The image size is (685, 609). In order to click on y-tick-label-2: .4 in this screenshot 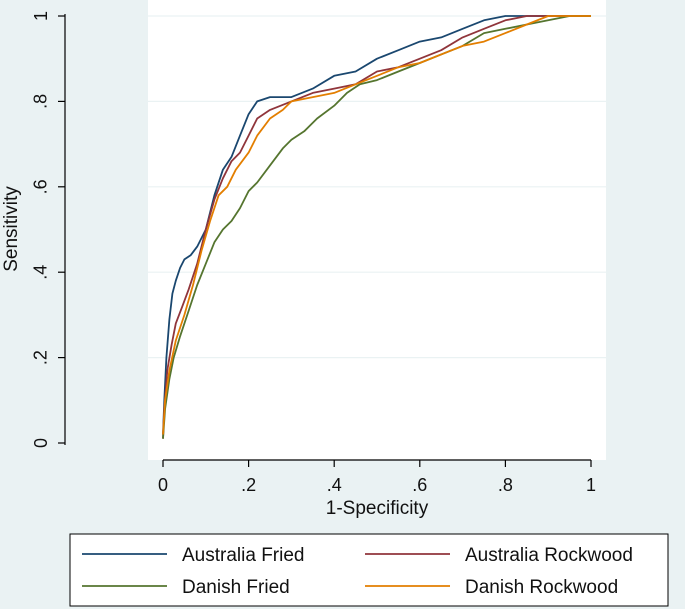, I will do `click(41, 272)`.